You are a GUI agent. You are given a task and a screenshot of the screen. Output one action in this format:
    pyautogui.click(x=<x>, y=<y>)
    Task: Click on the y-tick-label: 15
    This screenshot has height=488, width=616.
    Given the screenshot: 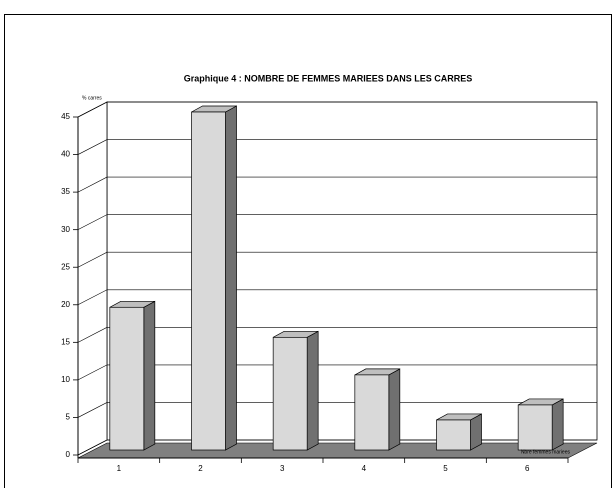 What is the action you would take?
    pyautogui.click(x=65, y=341)
    